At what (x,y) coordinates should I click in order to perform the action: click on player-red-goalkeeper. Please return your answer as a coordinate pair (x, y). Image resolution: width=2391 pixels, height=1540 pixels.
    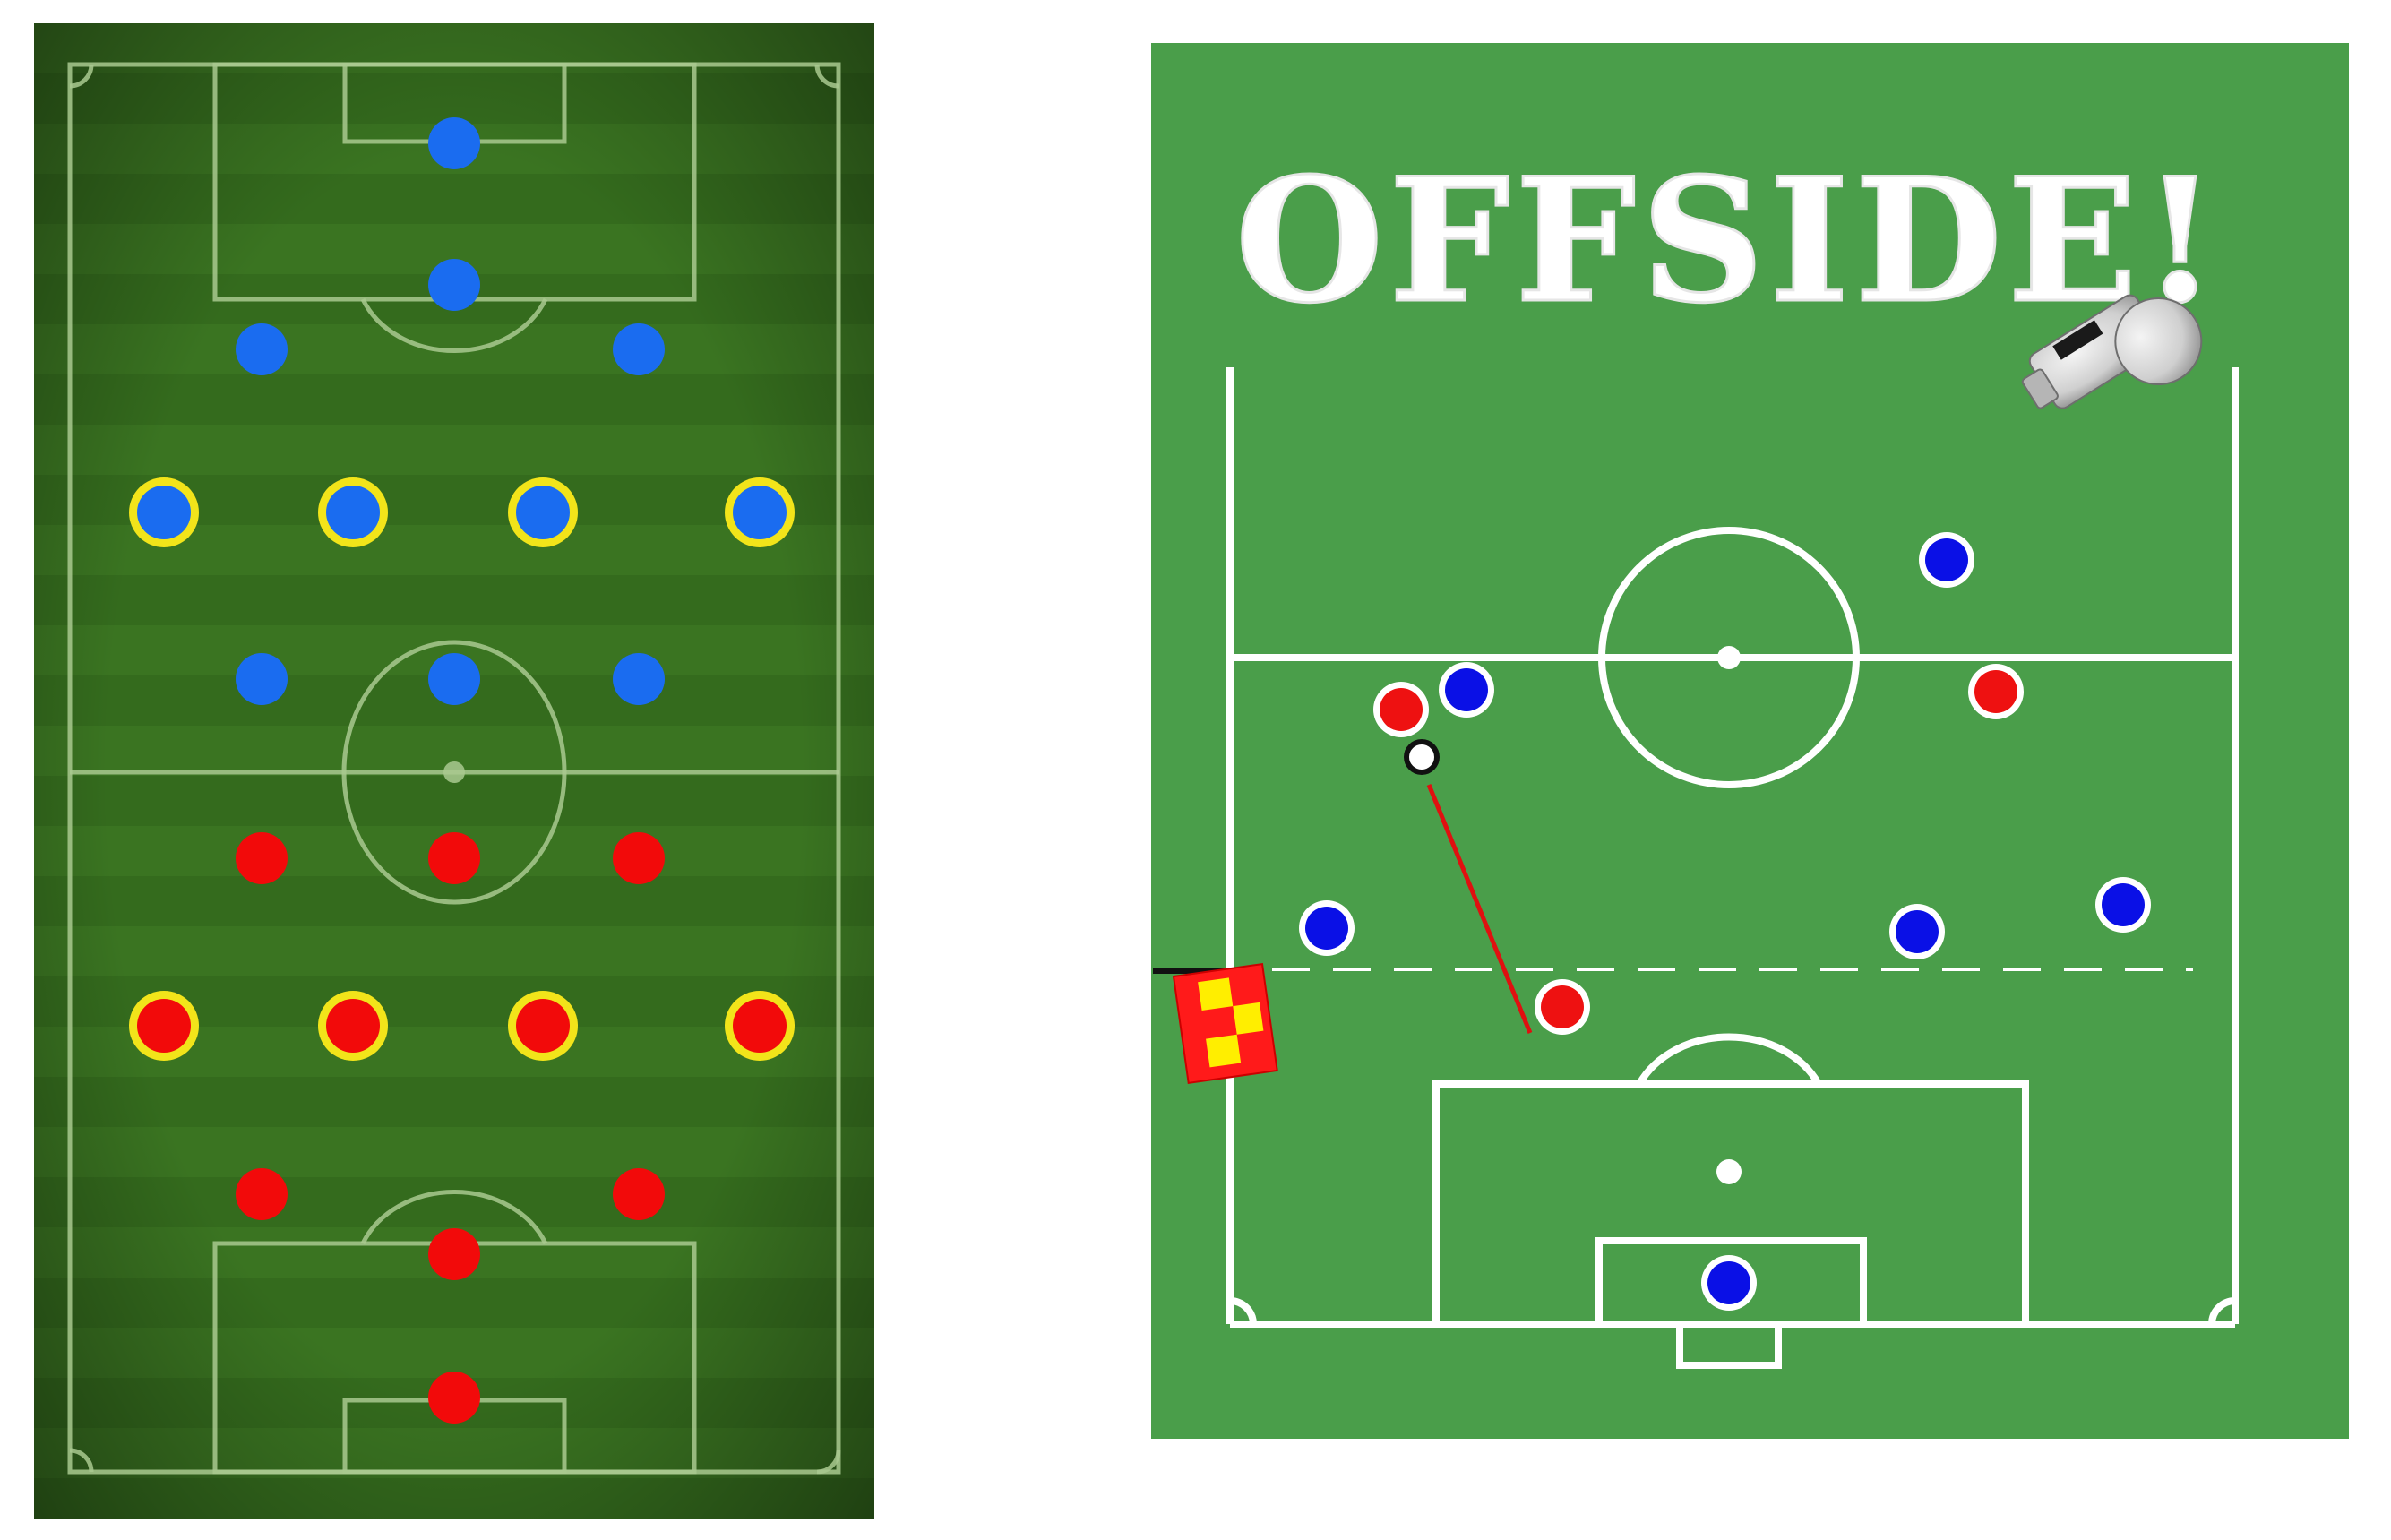
    Looking at the image, I should click on (454, 1398).